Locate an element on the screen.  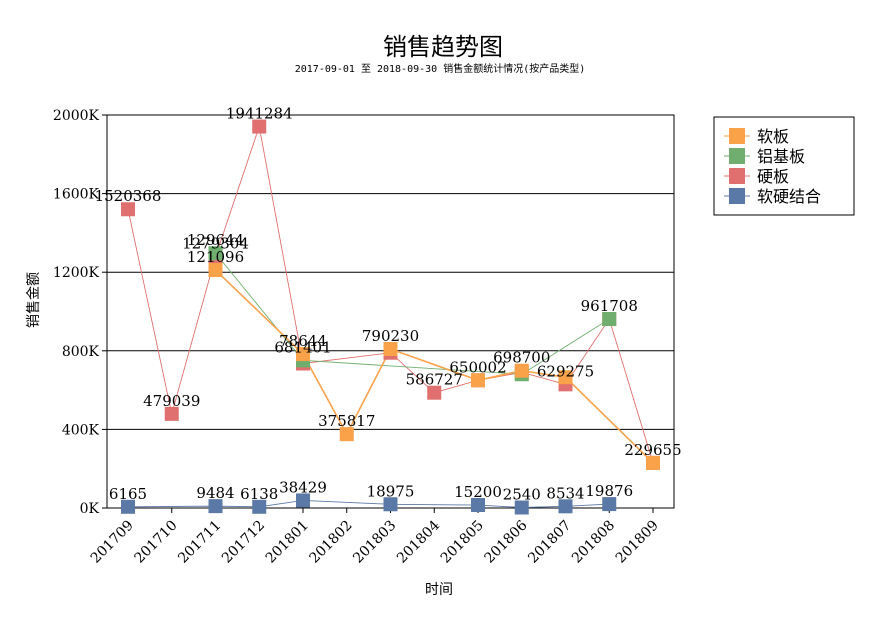
legend-label: 硬板 is located at coordinates (773, 176).